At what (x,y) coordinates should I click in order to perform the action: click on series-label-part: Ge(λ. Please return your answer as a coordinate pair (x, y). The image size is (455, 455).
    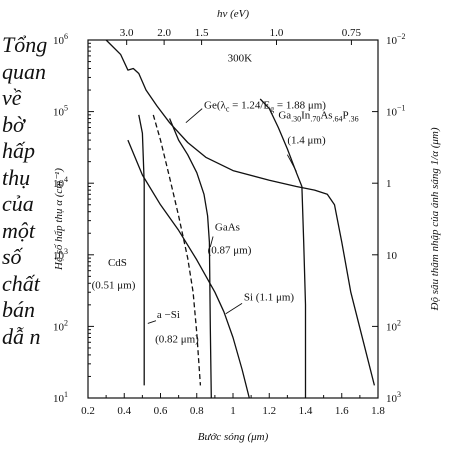
    Looking at the image, I should click on (215, 106).